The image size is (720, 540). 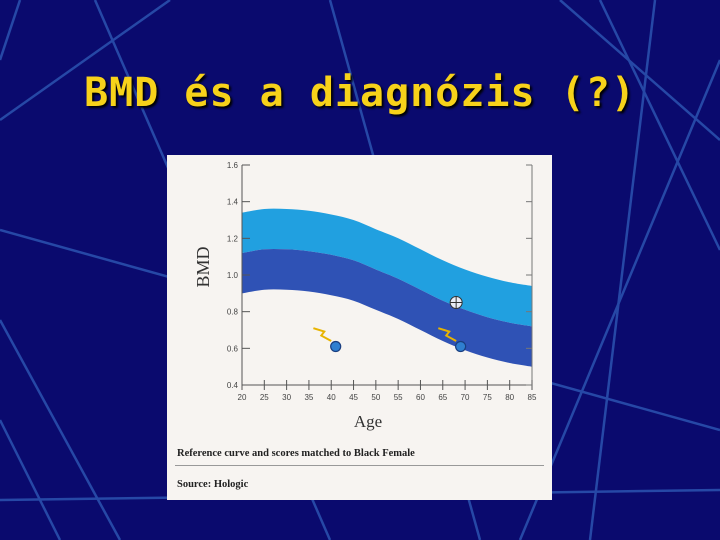 What do you see at coordinates (233, 275) in the screenshot?
I see `y-tick-label: 1.0` at bounding box center [233, 275].